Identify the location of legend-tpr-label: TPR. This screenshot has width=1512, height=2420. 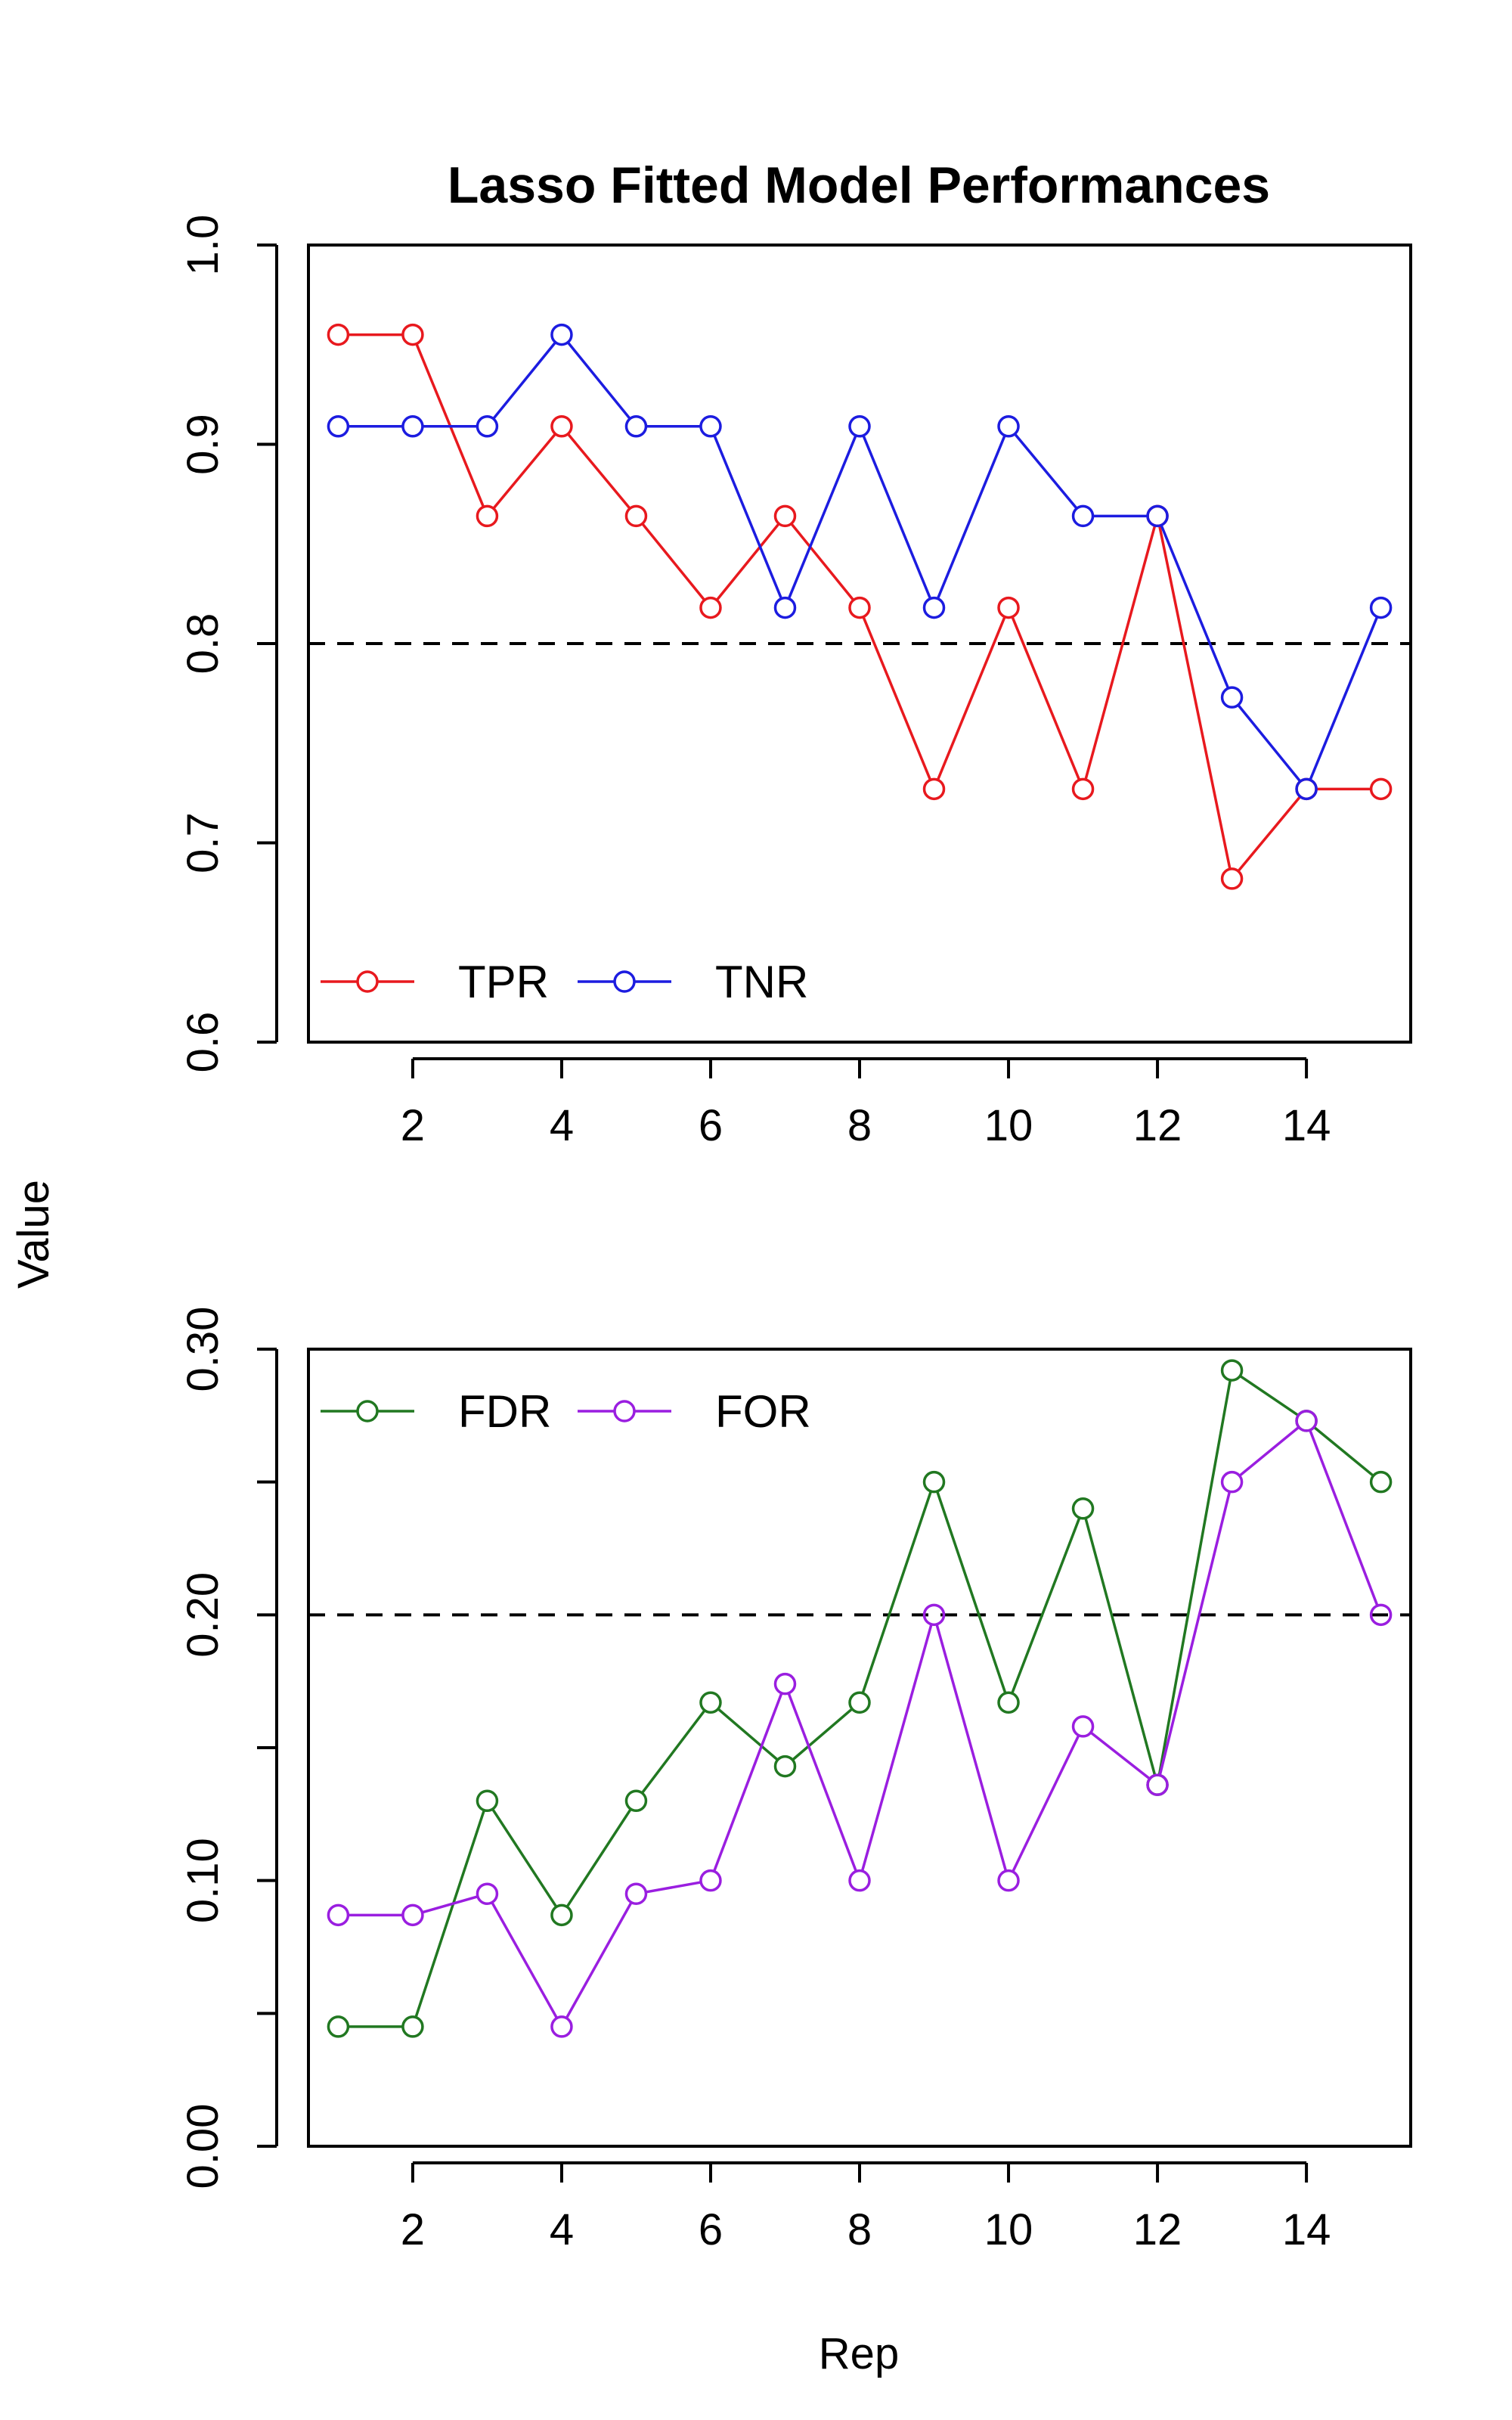
(504, 982).